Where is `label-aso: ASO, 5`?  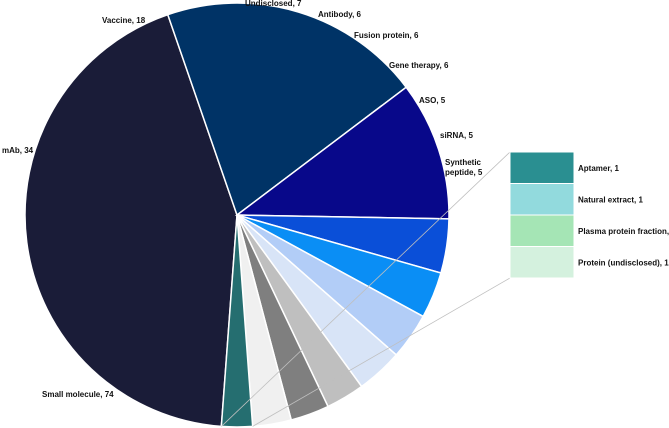 label-aso: ASO, 5 is located at coordinates (432, 100).